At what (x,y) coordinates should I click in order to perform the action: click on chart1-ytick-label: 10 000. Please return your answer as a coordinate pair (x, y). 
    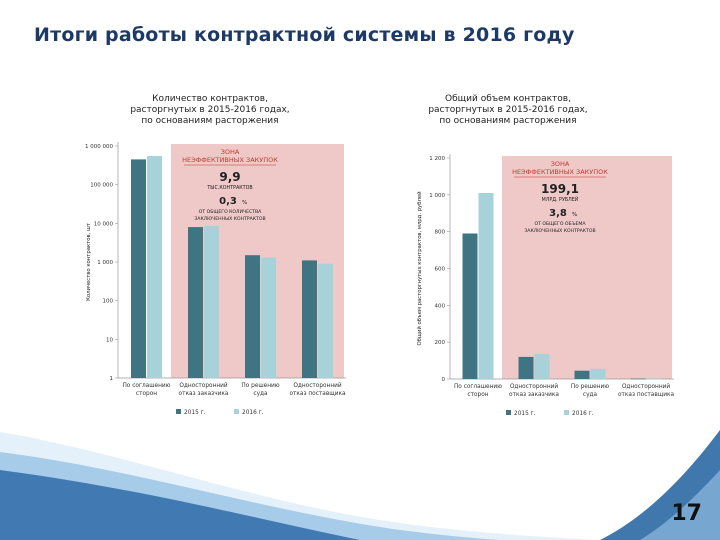
    Looking at the image, I should click on (104, 224).